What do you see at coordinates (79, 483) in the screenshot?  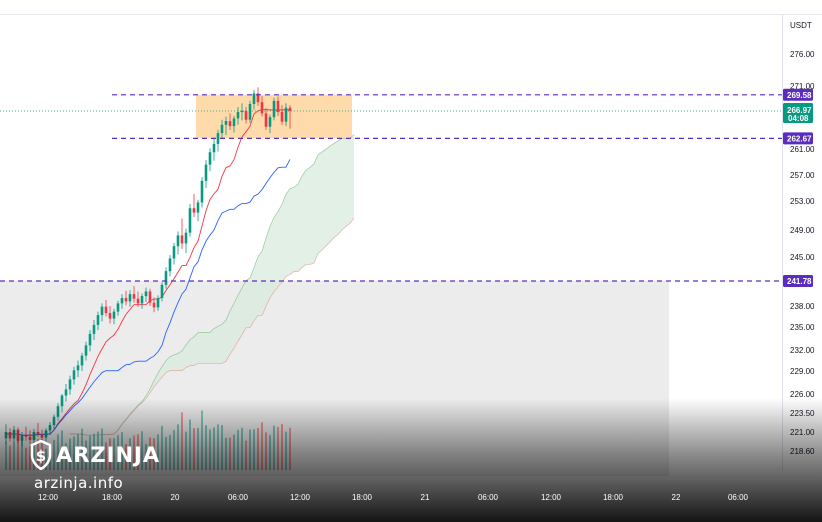 I see `brand-url: arzinja.info` at bounding box center [79, 483].